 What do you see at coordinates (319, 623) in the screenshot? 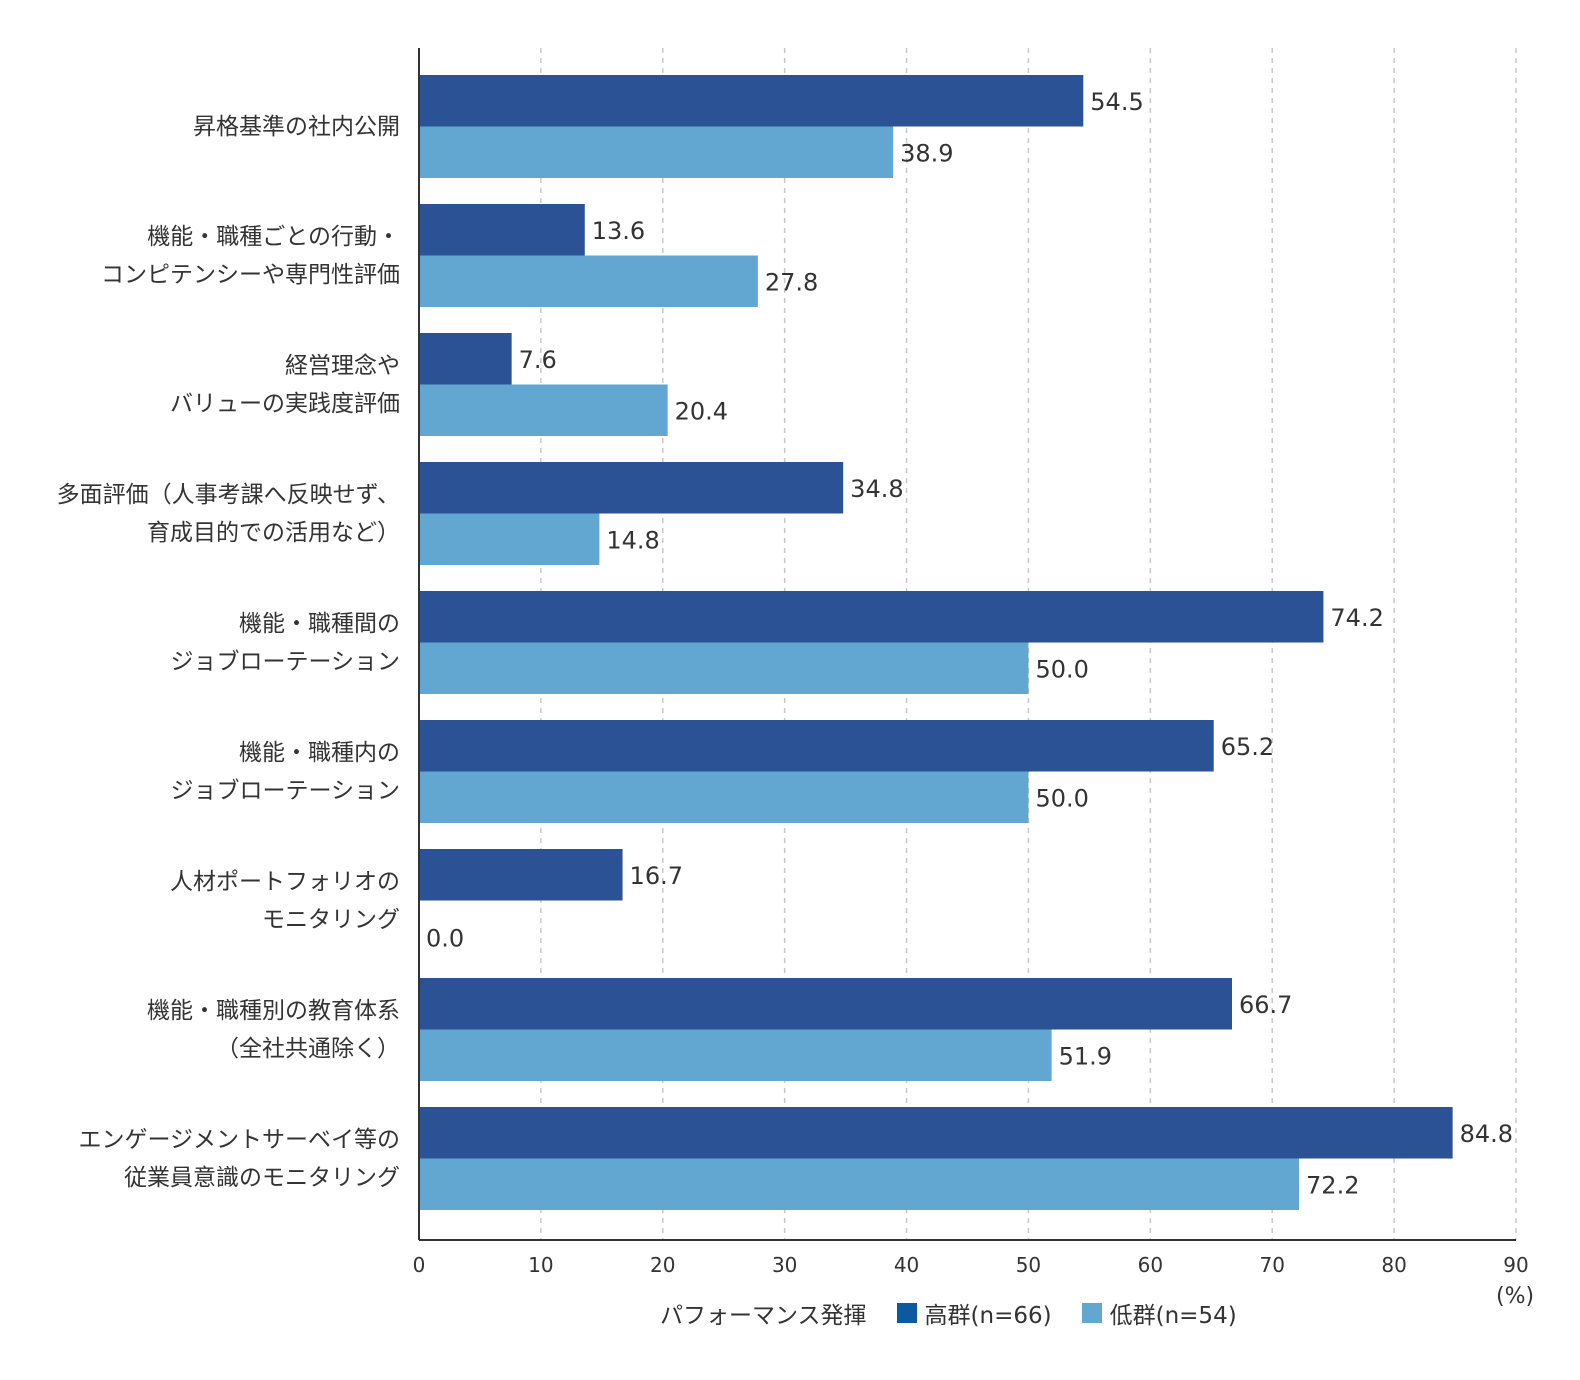
I see `category-label-line: 機能・職種間の` at bounding box center [319, 623].